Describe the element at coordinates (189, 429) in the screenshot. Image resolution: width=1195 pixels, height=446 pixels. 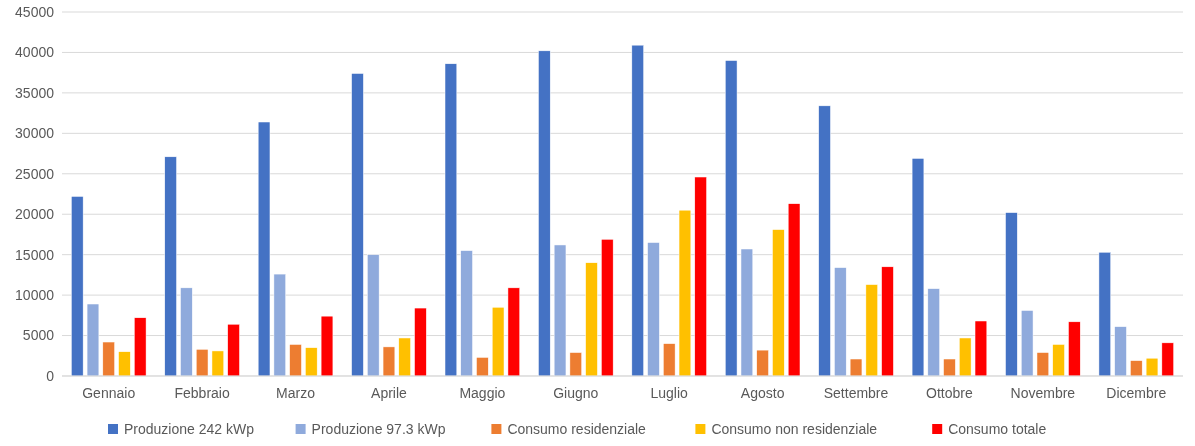
I see `legend-label: Produzione 242 kWp` at that location.